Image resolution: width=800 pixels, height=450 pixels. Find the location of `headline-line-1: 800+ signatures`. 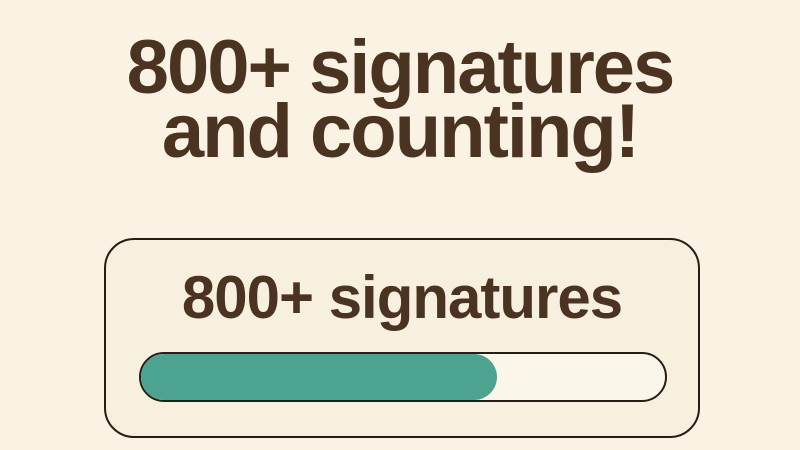

headline-line-1: 800+ signatures is located at coordinates (401, 67).